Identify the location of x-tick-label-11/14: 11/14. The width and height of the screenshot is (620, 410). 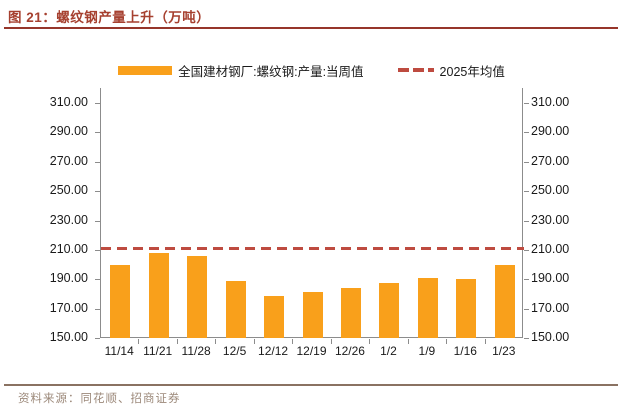
(119, 351).